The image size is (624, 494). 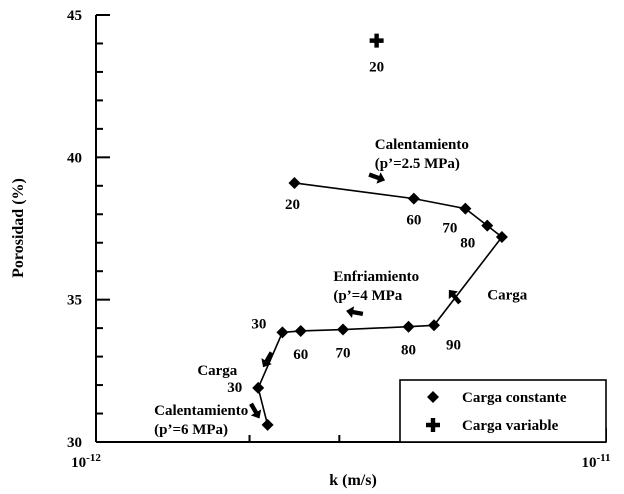 I want to click on x-tick-label: 10-12, so click(x=86, y=461).